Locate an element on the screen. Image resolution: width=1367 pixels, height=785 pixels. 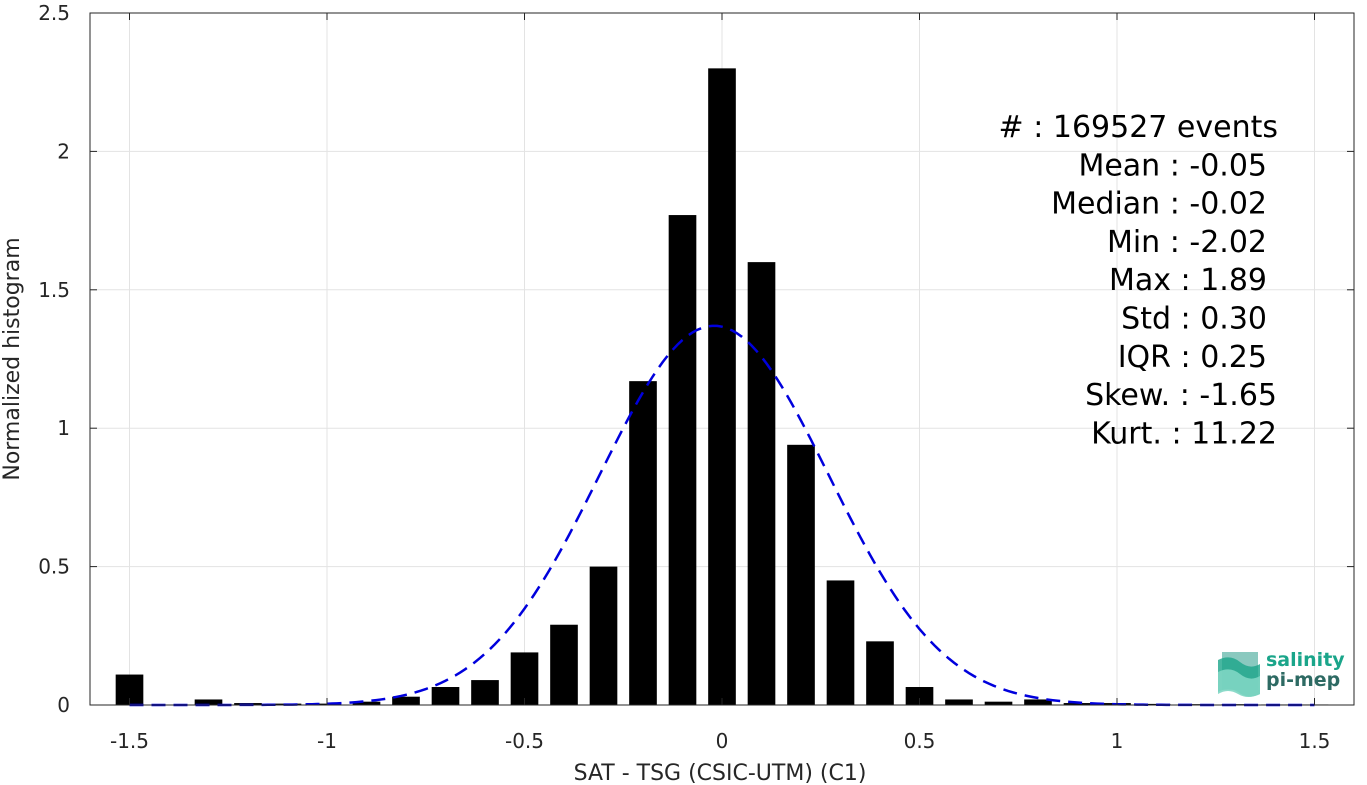
x-tick-label: -1 is located at coordinates (327, 741).